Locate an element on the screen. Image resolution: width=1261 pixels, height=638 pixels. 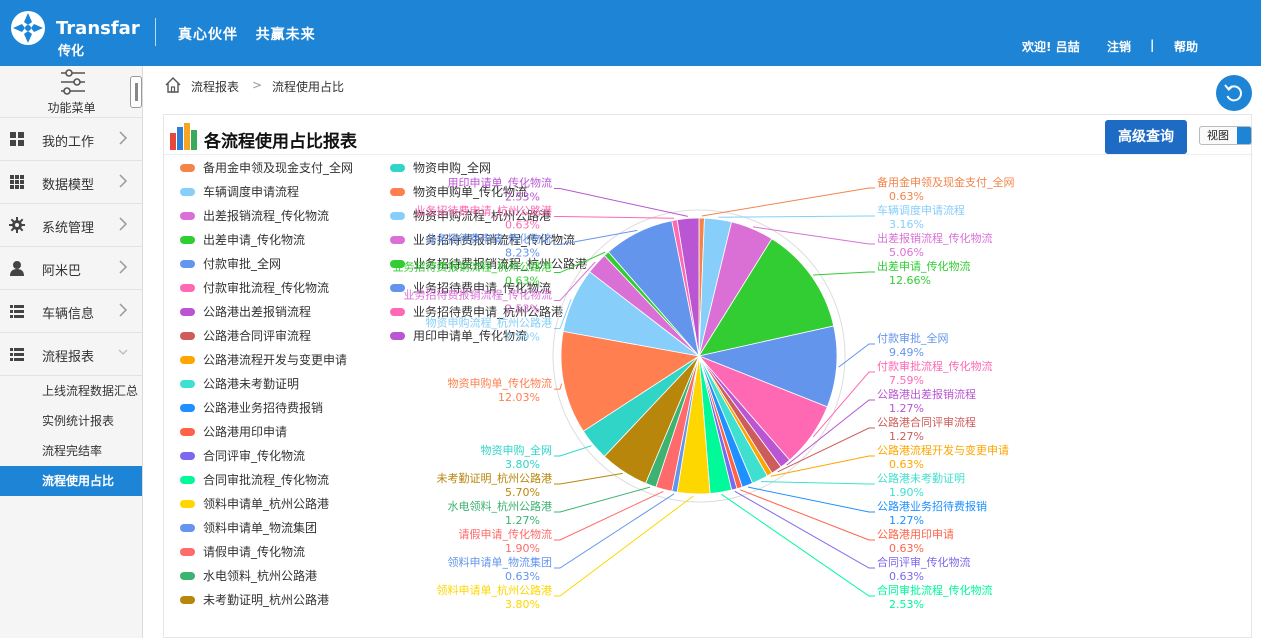
sidebar-collapse-handle is located at coordinates (136, 92).